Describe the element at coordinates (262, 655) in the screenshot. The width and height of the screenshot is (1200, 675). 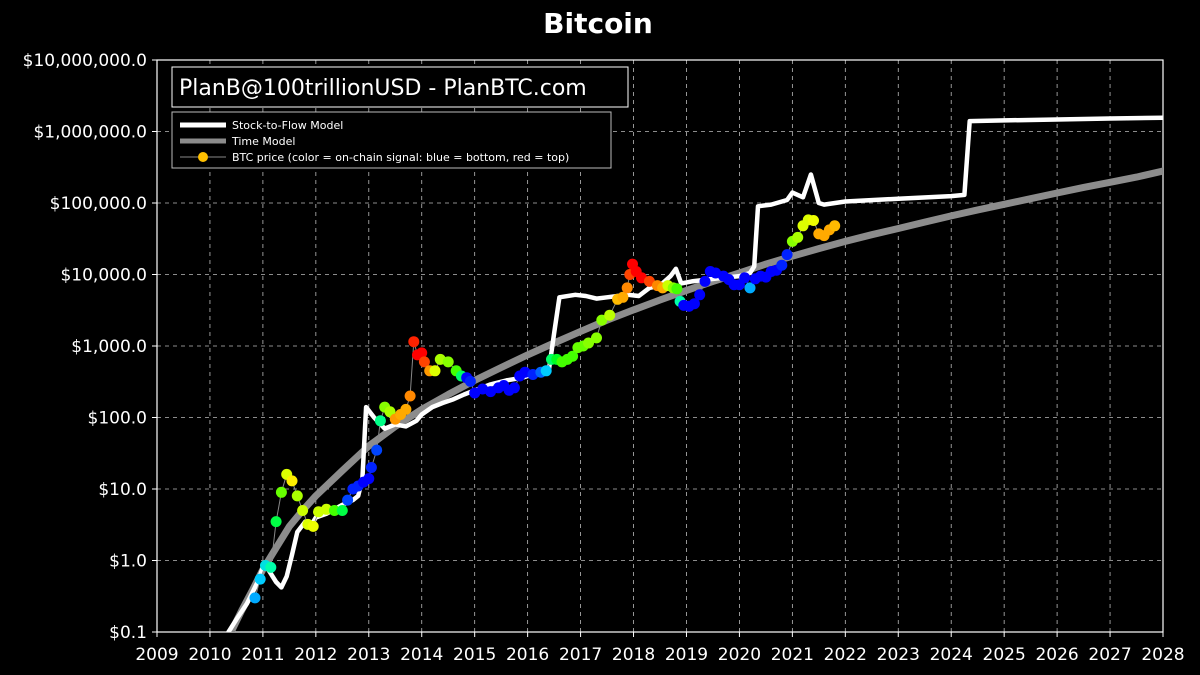
I see `x-tick-label: 2011` at that location.